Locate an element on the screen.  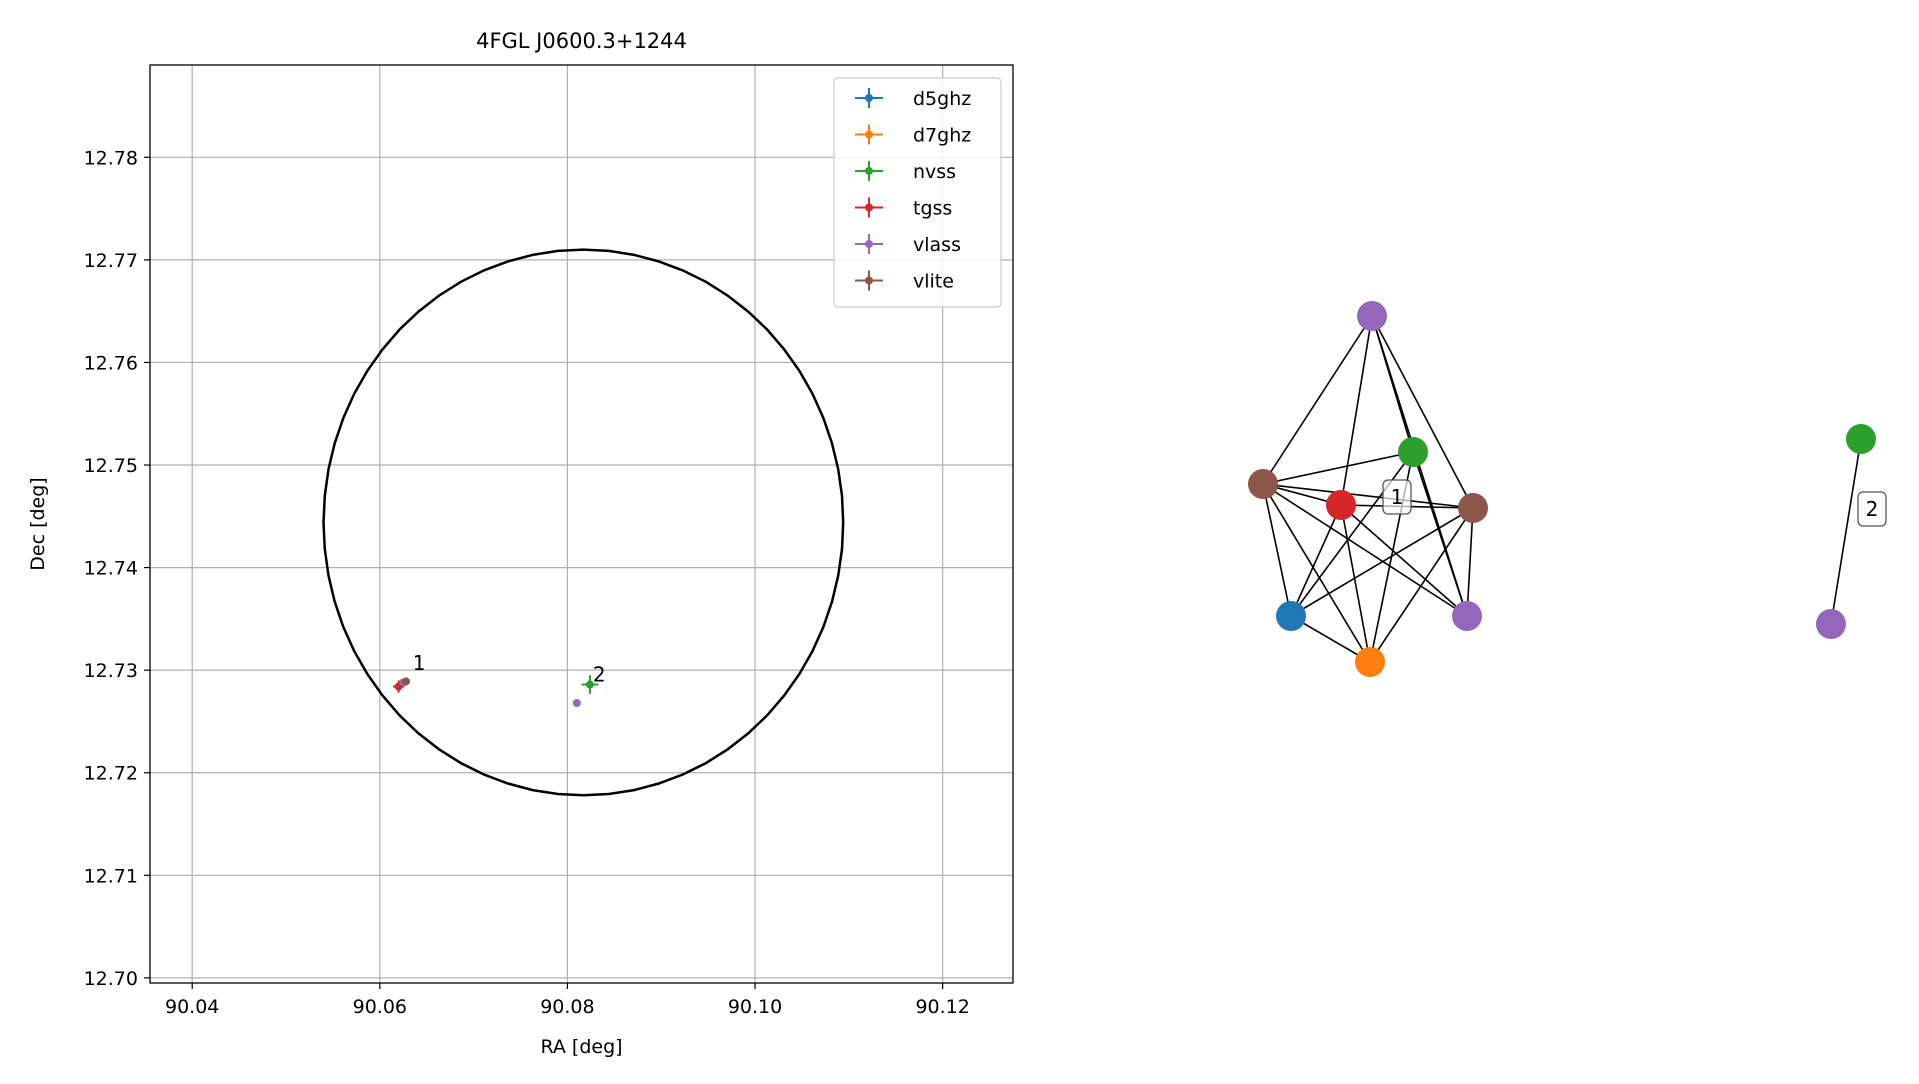
legend-label: tgss is located at coordinates (932, 209).